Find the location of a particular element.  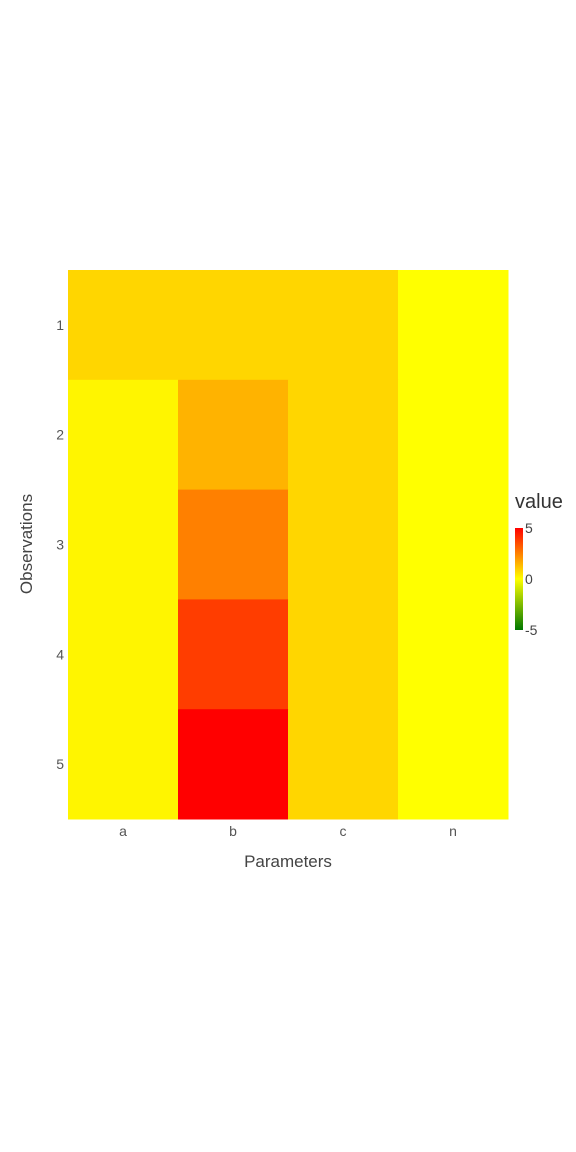

y-tick-label: 1 is located at coordinates (60, 325).